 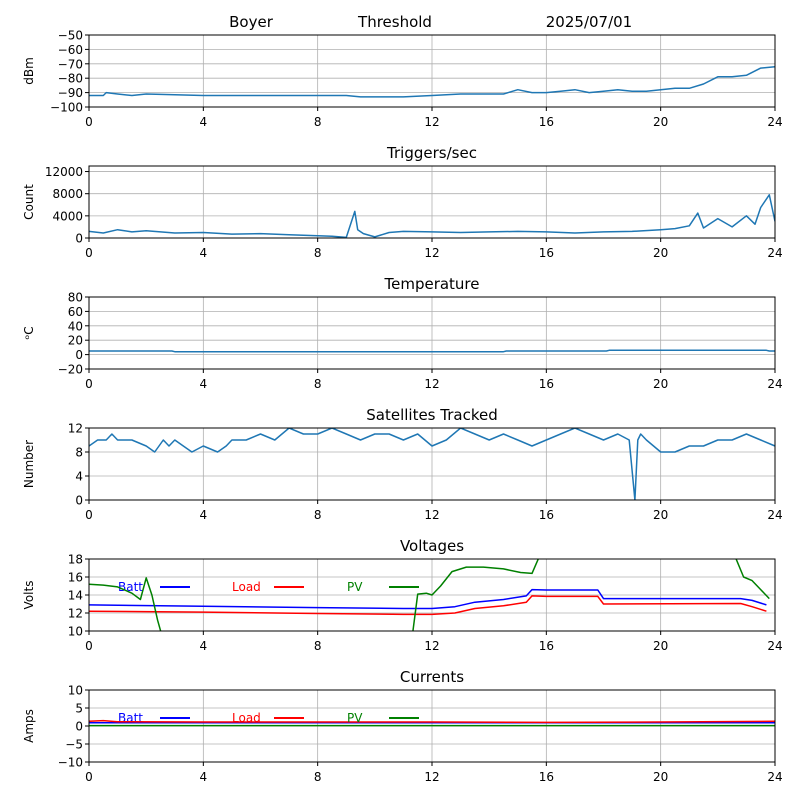 I want to click on y-tick-label: 12000, so click(x=64, y=172).